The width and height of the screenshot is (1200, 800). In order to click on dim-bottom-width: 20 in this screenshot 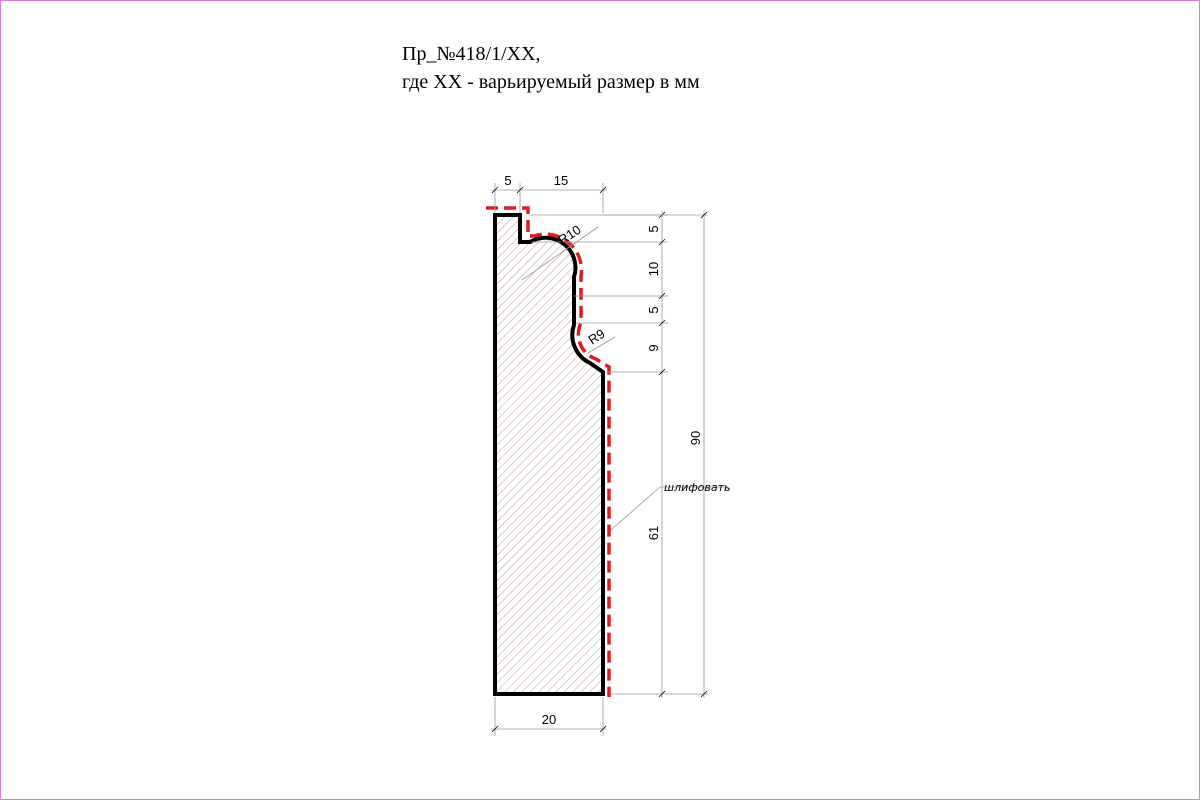, I will do `click(549, 719)`.